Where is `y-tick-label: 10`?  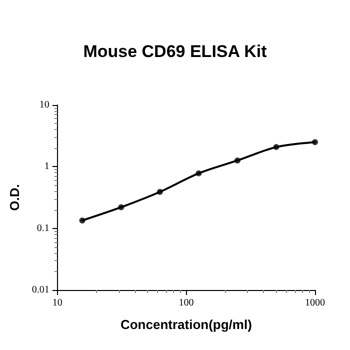
y-tick-label: 10 is located at coordinates (44, 105).